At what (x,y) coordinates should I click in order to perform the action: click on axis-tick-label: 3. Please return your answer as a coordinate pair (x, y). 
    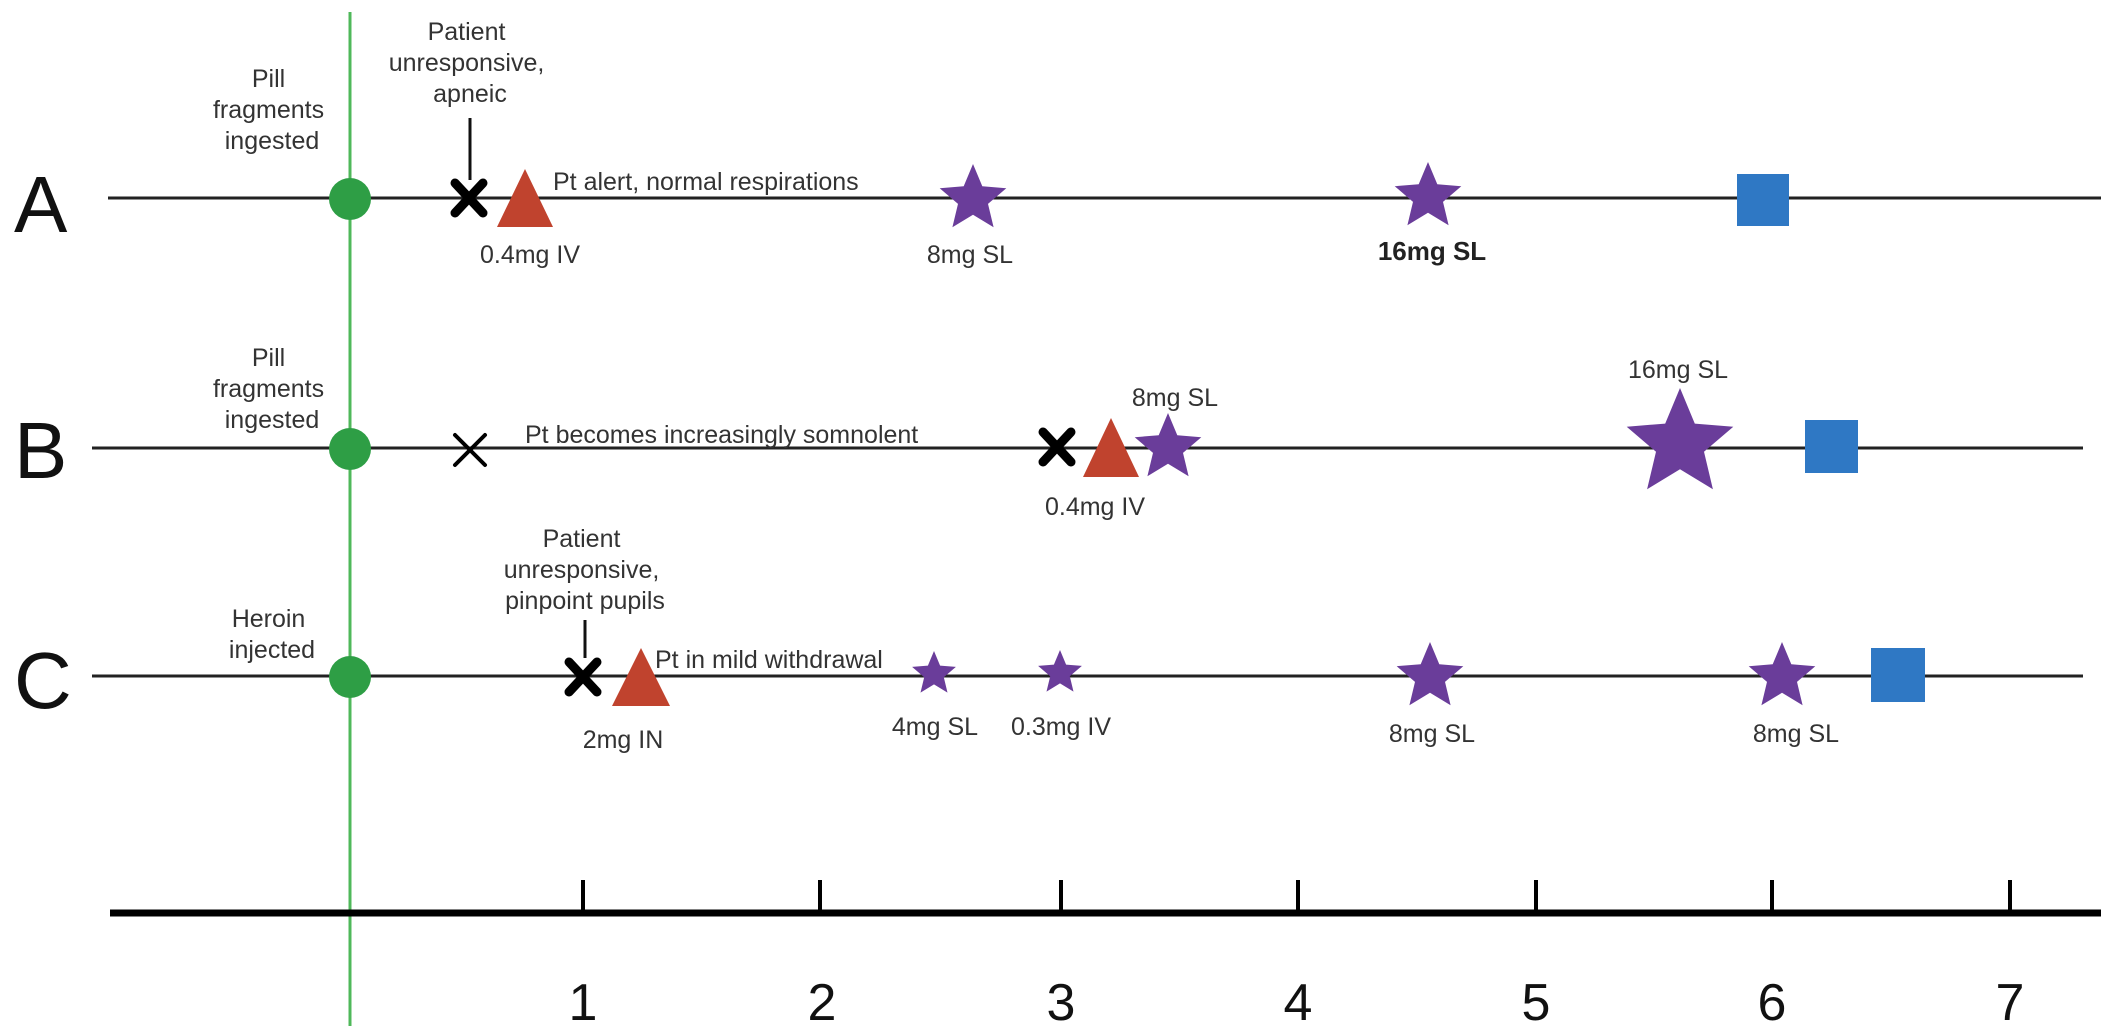
    Looking at the image, I should click on (1061, 1000).